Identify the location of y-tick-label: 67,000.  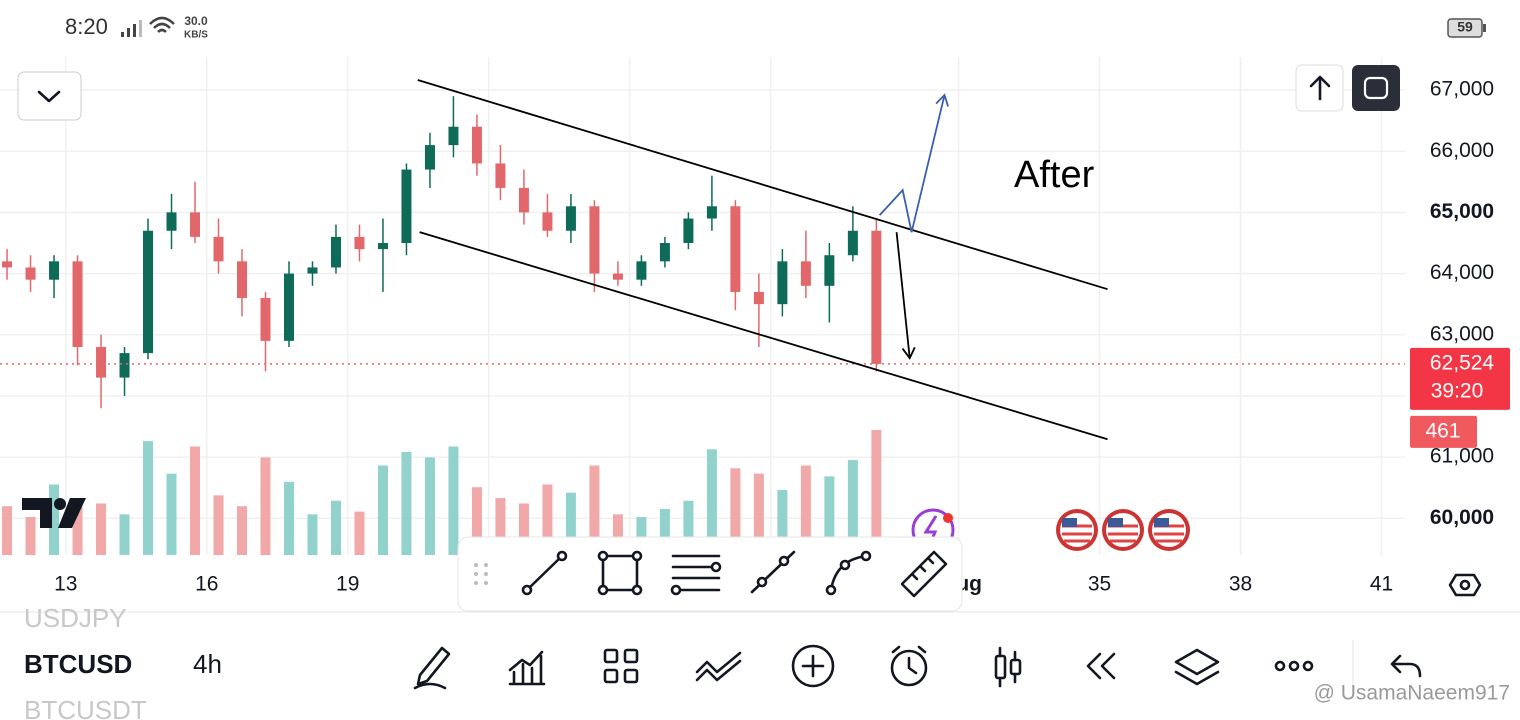
(1462, 89).